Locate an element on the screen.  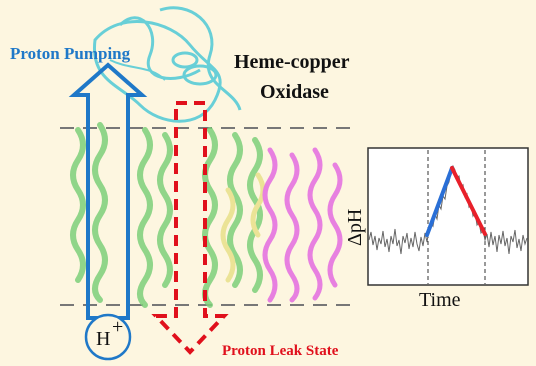
proton-charge: + is located at coordinates (117, 327).